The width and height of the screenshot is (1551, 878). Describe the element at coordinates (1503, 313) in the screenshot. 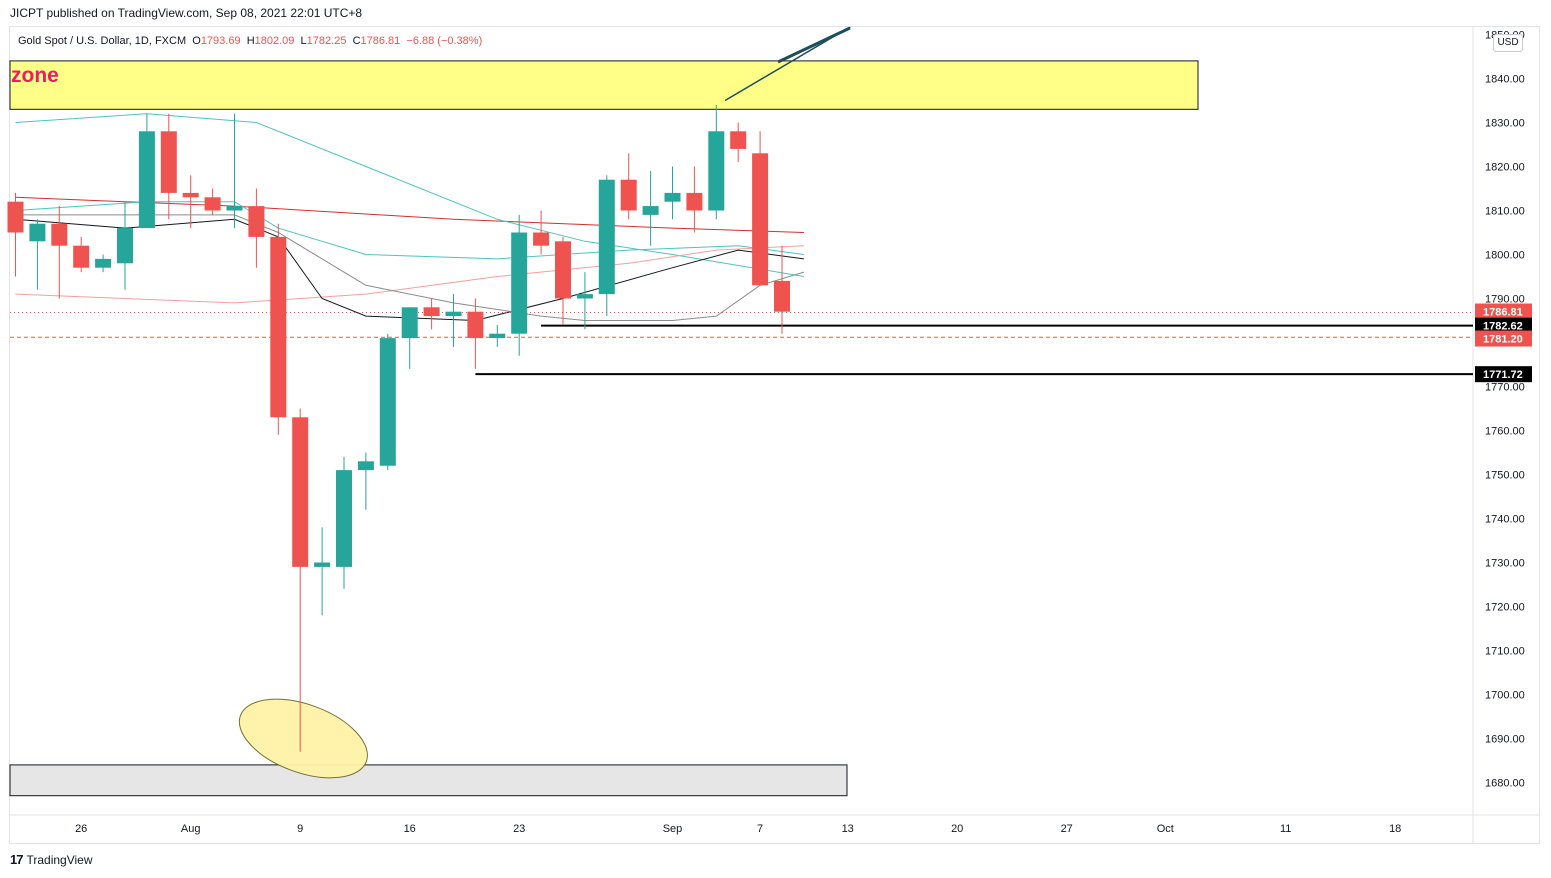

I see `price-axis-label: 1786.81` at that location.